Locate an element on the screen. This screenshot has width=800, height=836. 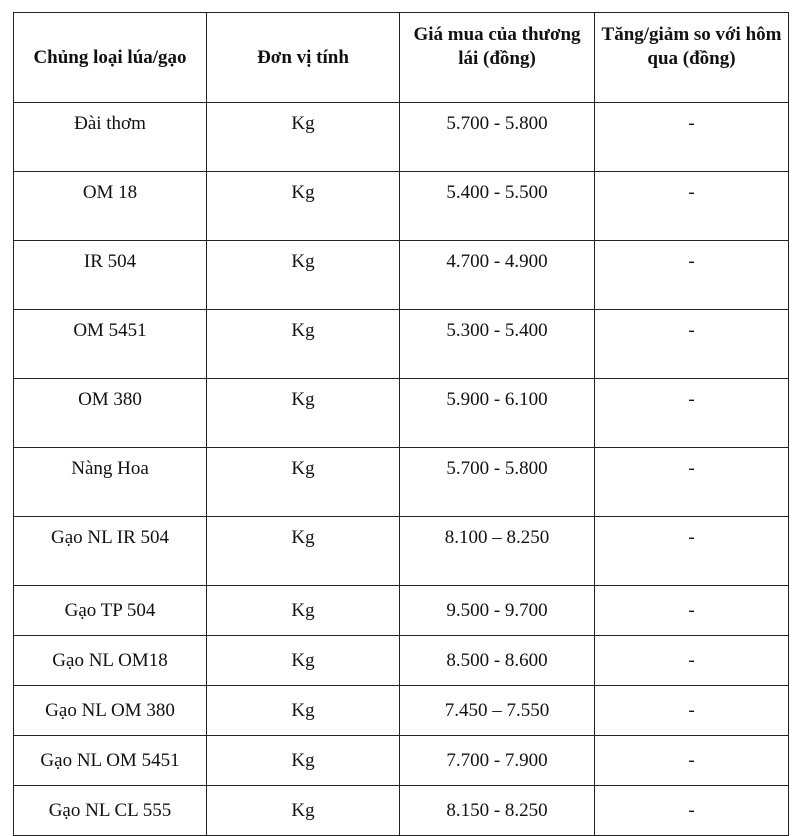
rice-type-cell: Gạo NL IR 504 is located at coordinates (110, 551).